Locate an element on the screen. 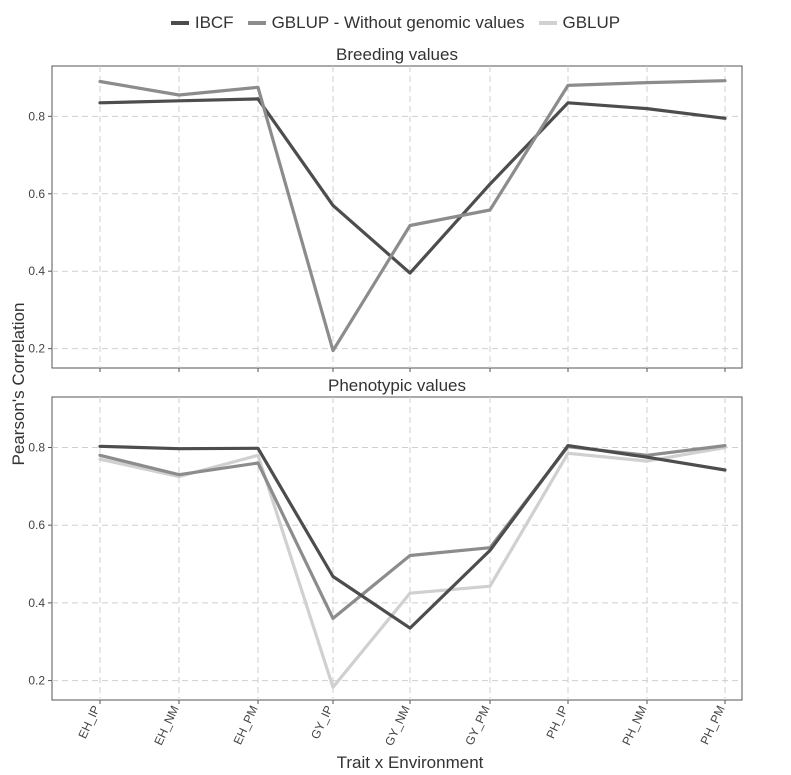 The image size is (791, 775). panel-title: Phenotypic values is located at coordinates (397, 385).